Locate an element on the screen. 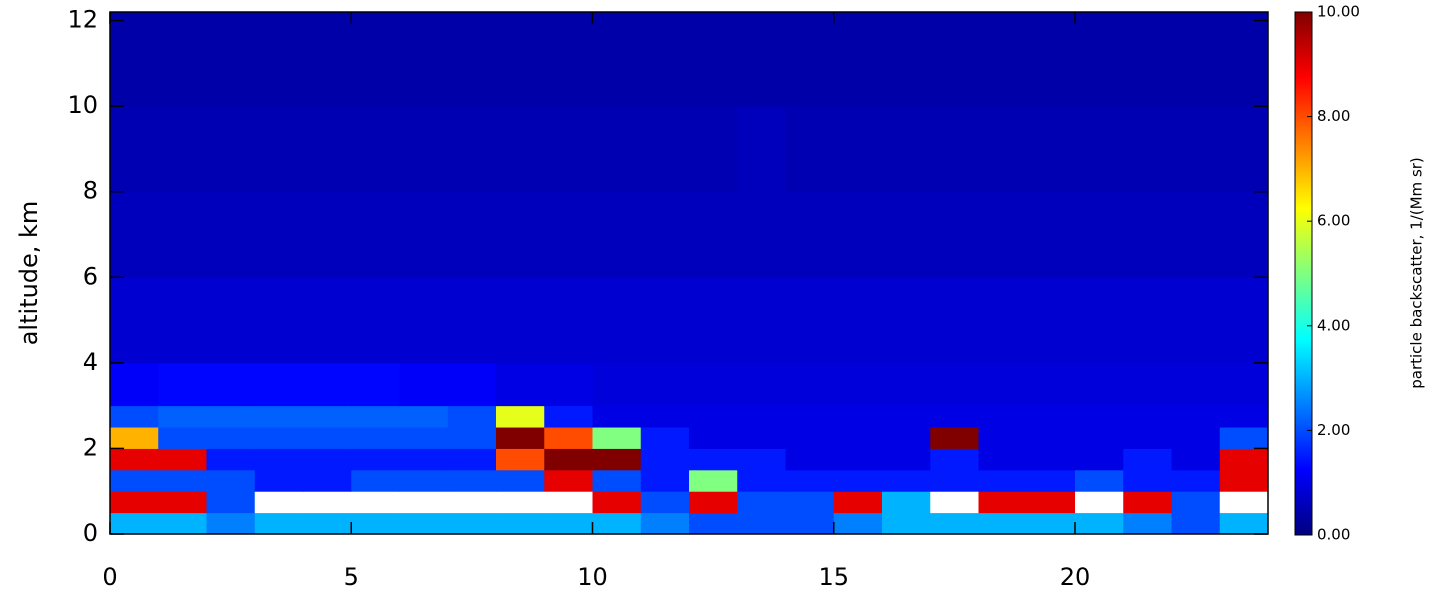 This screenshot has height=599, width=1433. colorbar-tick-label: 4.00 is located at coordinates (1333, 325).